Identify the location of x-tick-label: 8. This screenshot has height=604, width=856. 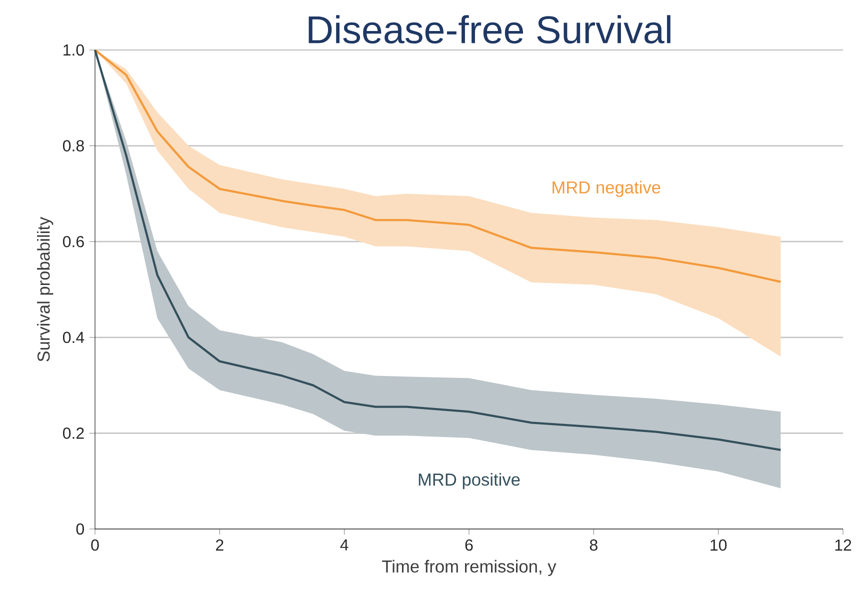
(594, 545).